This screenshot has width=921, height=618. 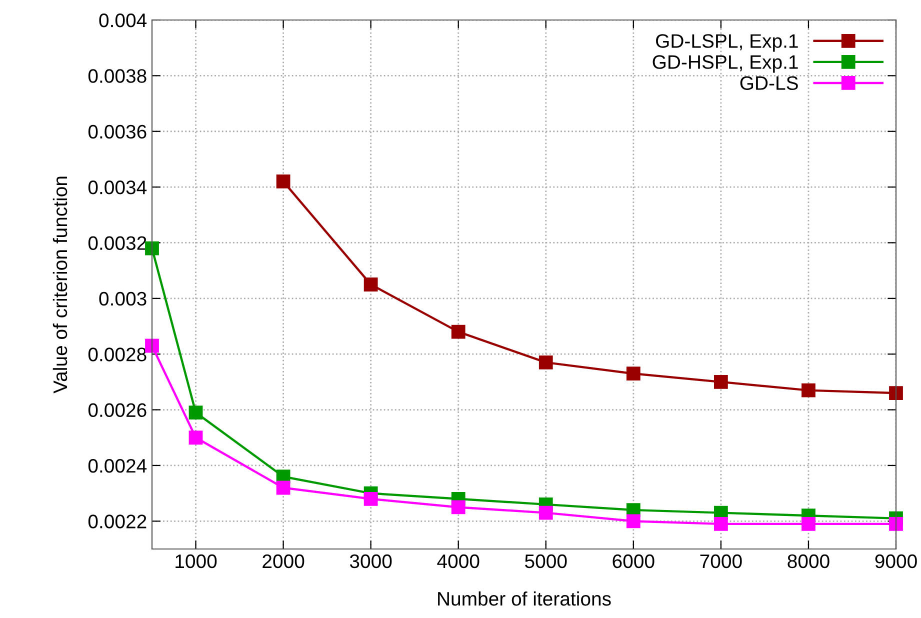 What do you see at coordinates (725, 64) in the screenshot?
I see `legend-label: GD-HSPL, Exp.1` at bounding box center [725, 64].